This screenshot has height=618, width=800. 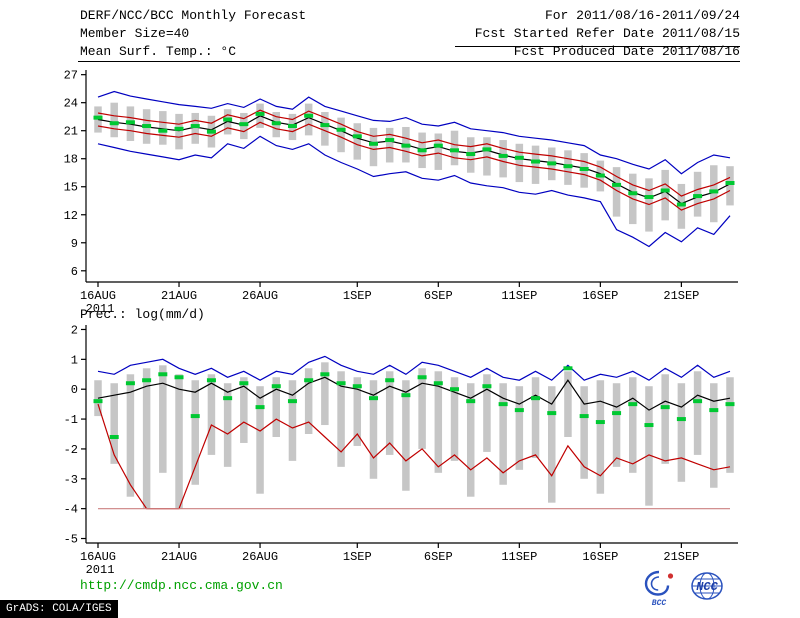 I want to click on page-title: DERF/NCC/BCC Monthly Forecast, so click(x=193, y=15).